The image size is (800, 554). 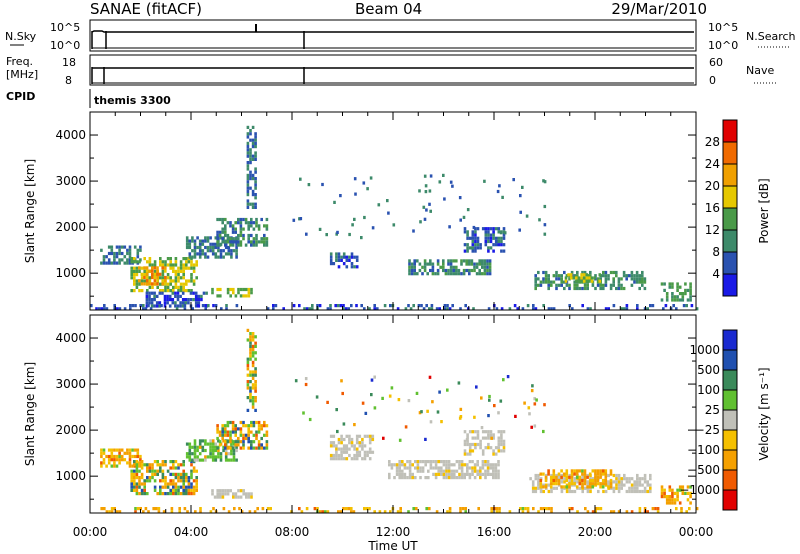 I want to click on y-tick-label: 4000, so click(x=70, y=135).